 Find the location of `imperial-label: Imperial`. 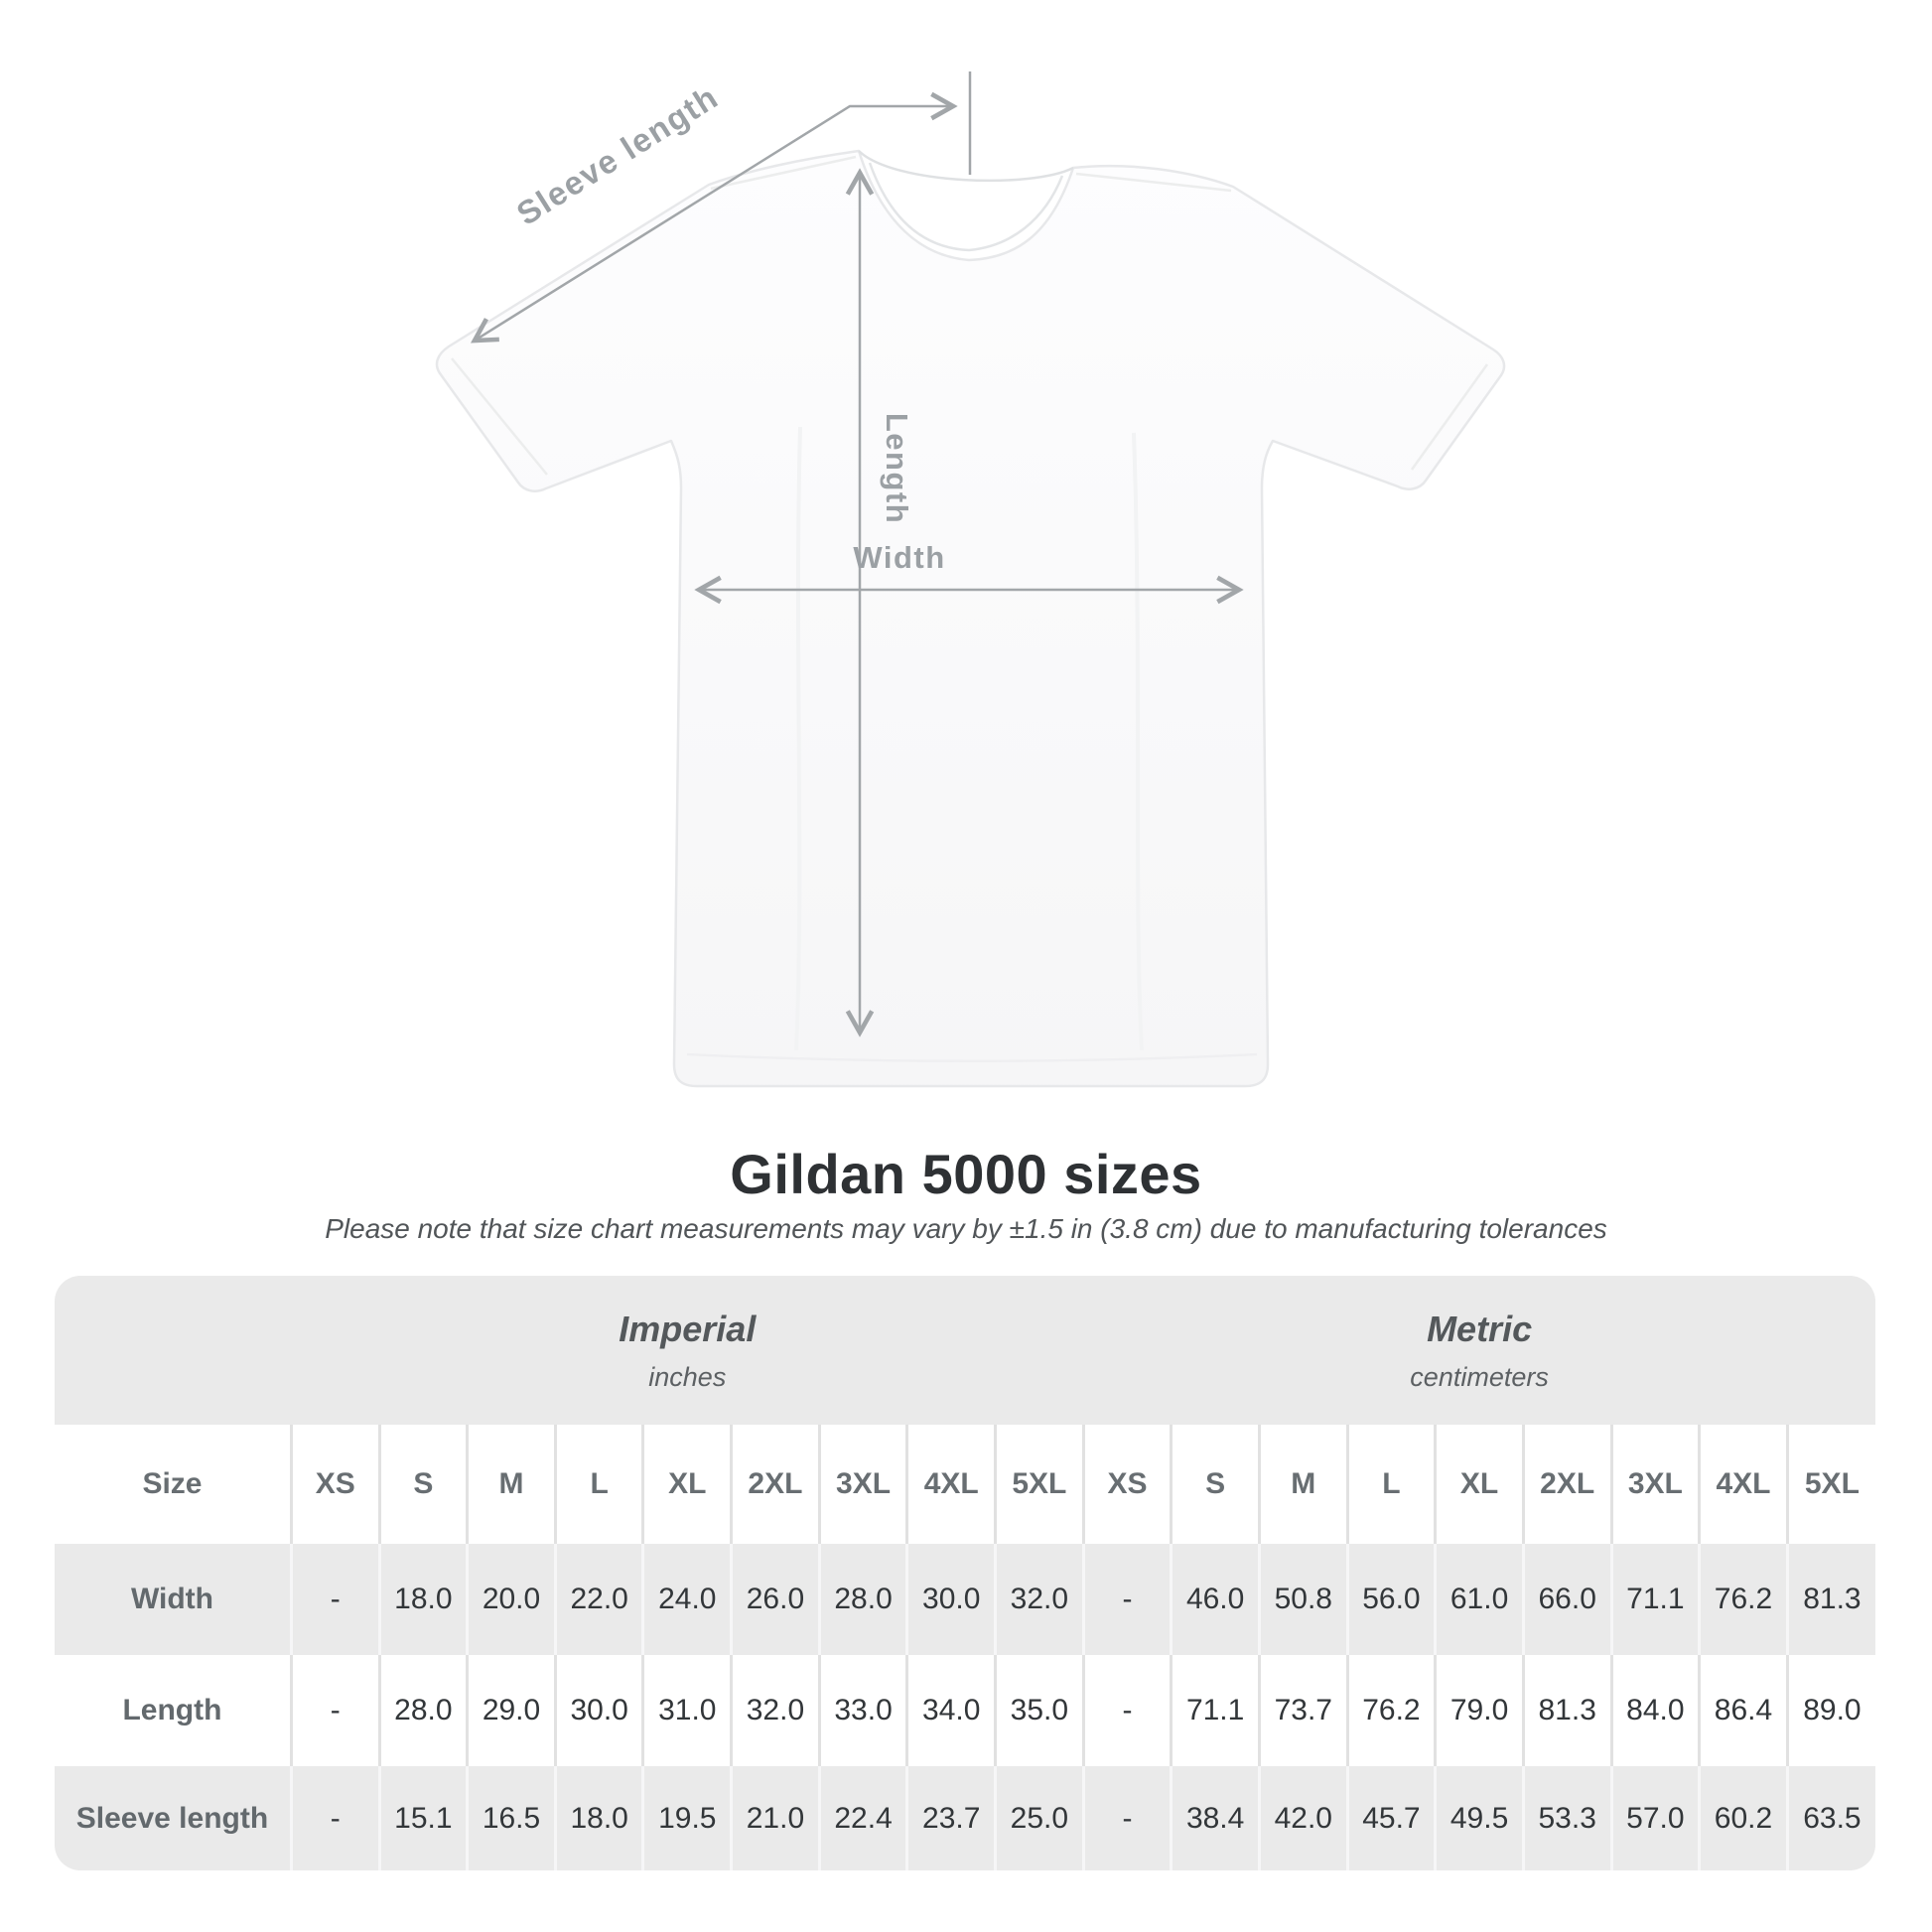

imperial-label: Imperial is located at coordinates (688, 1329).